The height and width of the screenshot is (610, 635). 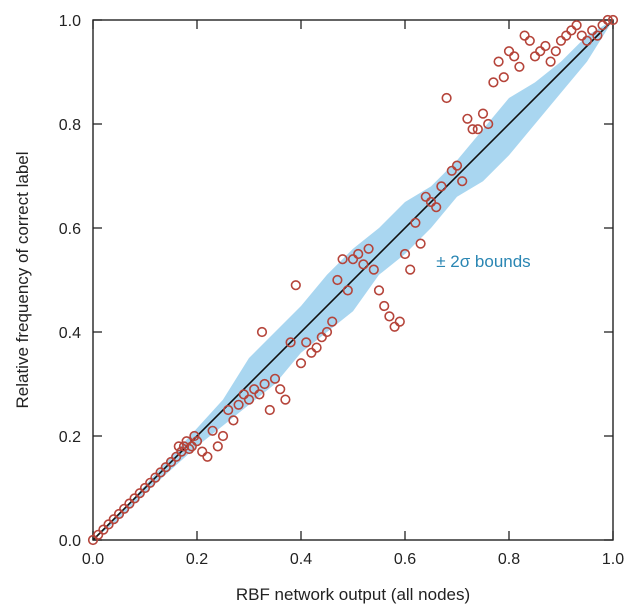 I want to click on x-tick-label: 0.2, so click(x=197, y=559).